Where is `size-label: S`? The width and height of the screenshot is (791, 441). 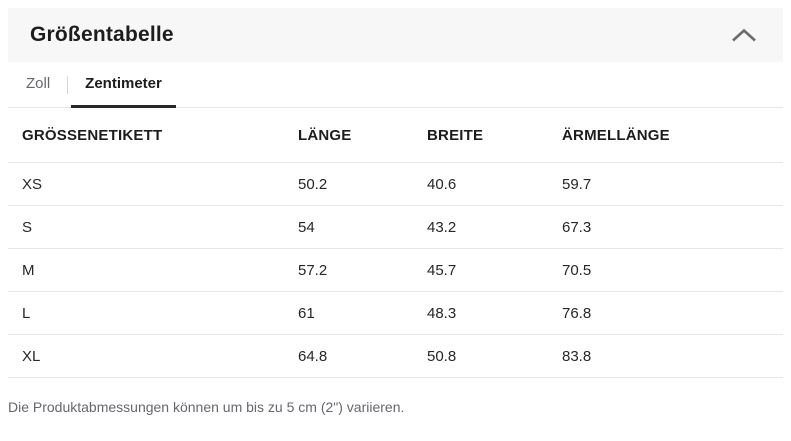
size-label: S is located at coordinates (27, 227).